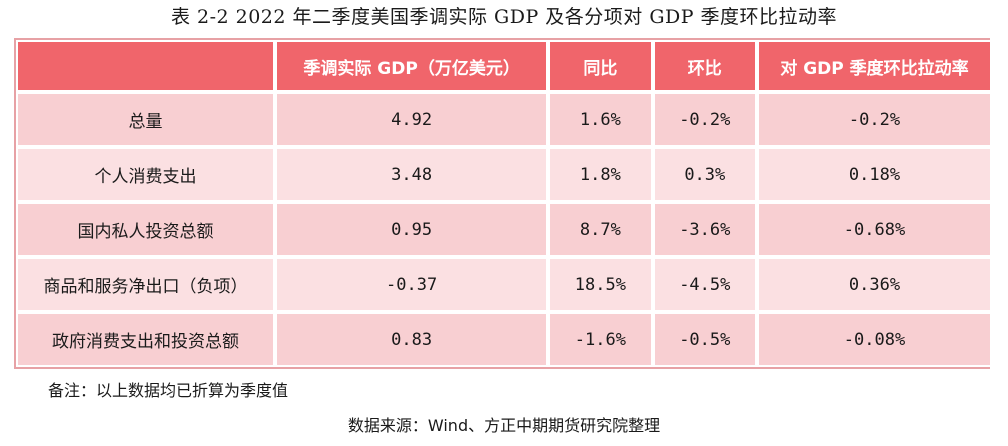 This screenshot has width=1008, height=446. What do you see at coordinates (146, 284) in the screenshot?
I see `row-label: 商品和服务净出口（负项）` at bounding box center [146, 284].